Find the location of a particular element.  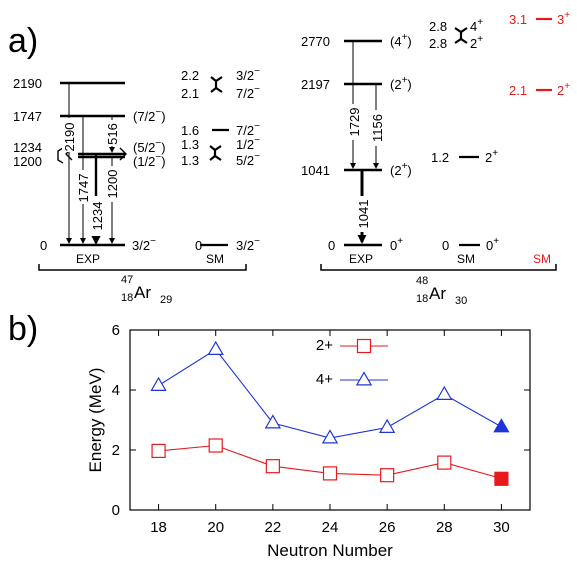

legend-marker-triangle is located at coordinates (364, 378).